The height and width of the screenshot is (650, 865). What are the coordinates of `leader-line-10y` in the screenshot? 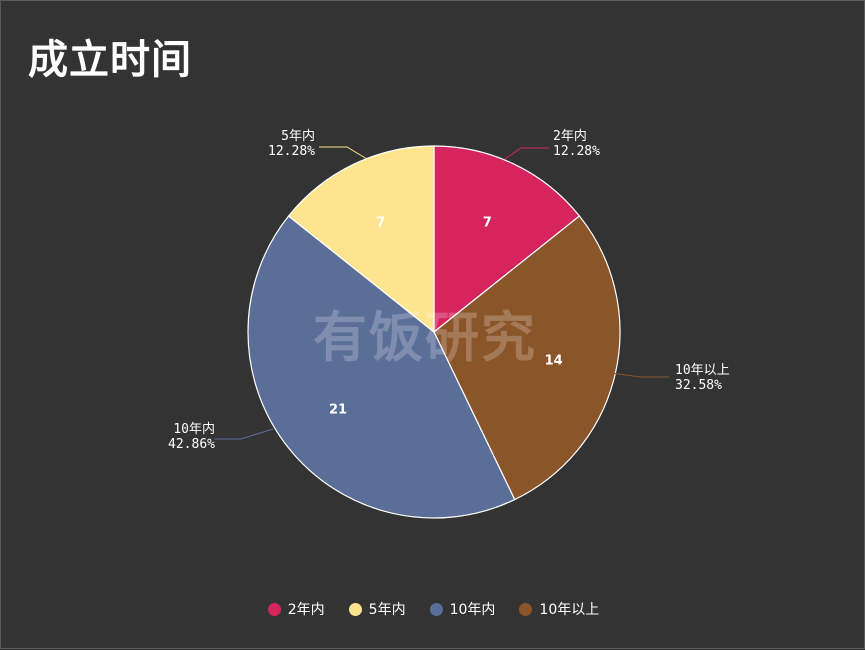 It's located at (244, 434).